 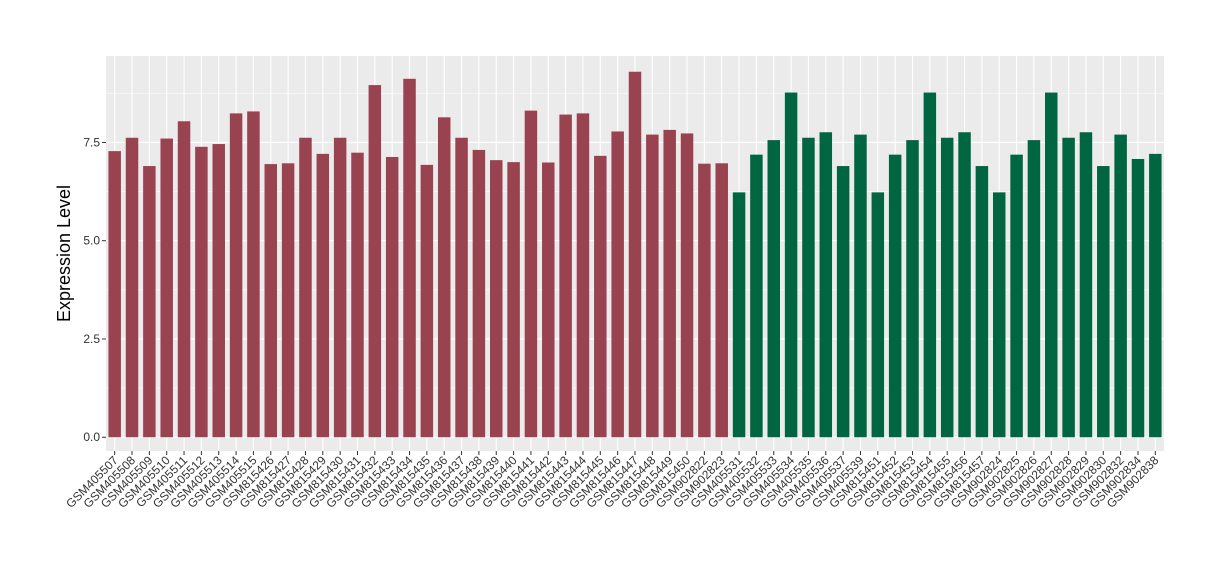 I want to click on y-tick-label: 7.5, so click(x=91, y=142).